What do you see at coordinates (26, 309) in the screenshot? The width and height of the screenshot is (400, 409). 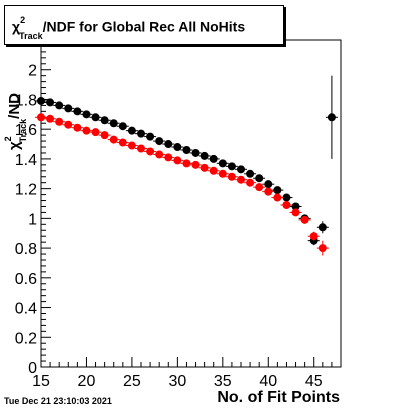 I see `y-tick-label: 0.4` at bounding box center [26, 309].